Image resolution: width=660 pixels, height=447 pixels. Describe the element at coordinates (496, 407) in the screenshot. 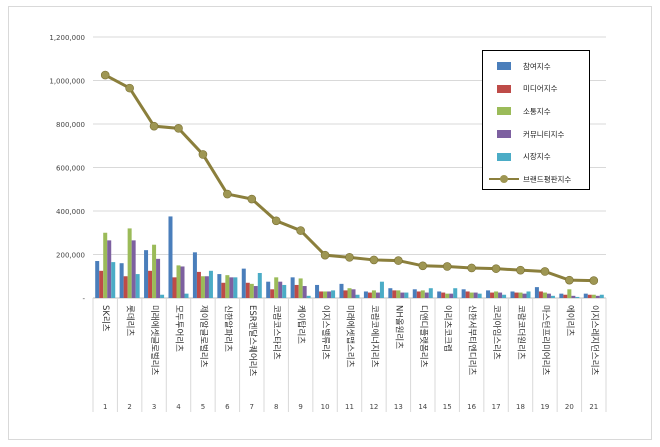

I see `x-number-label: 17` at that location.